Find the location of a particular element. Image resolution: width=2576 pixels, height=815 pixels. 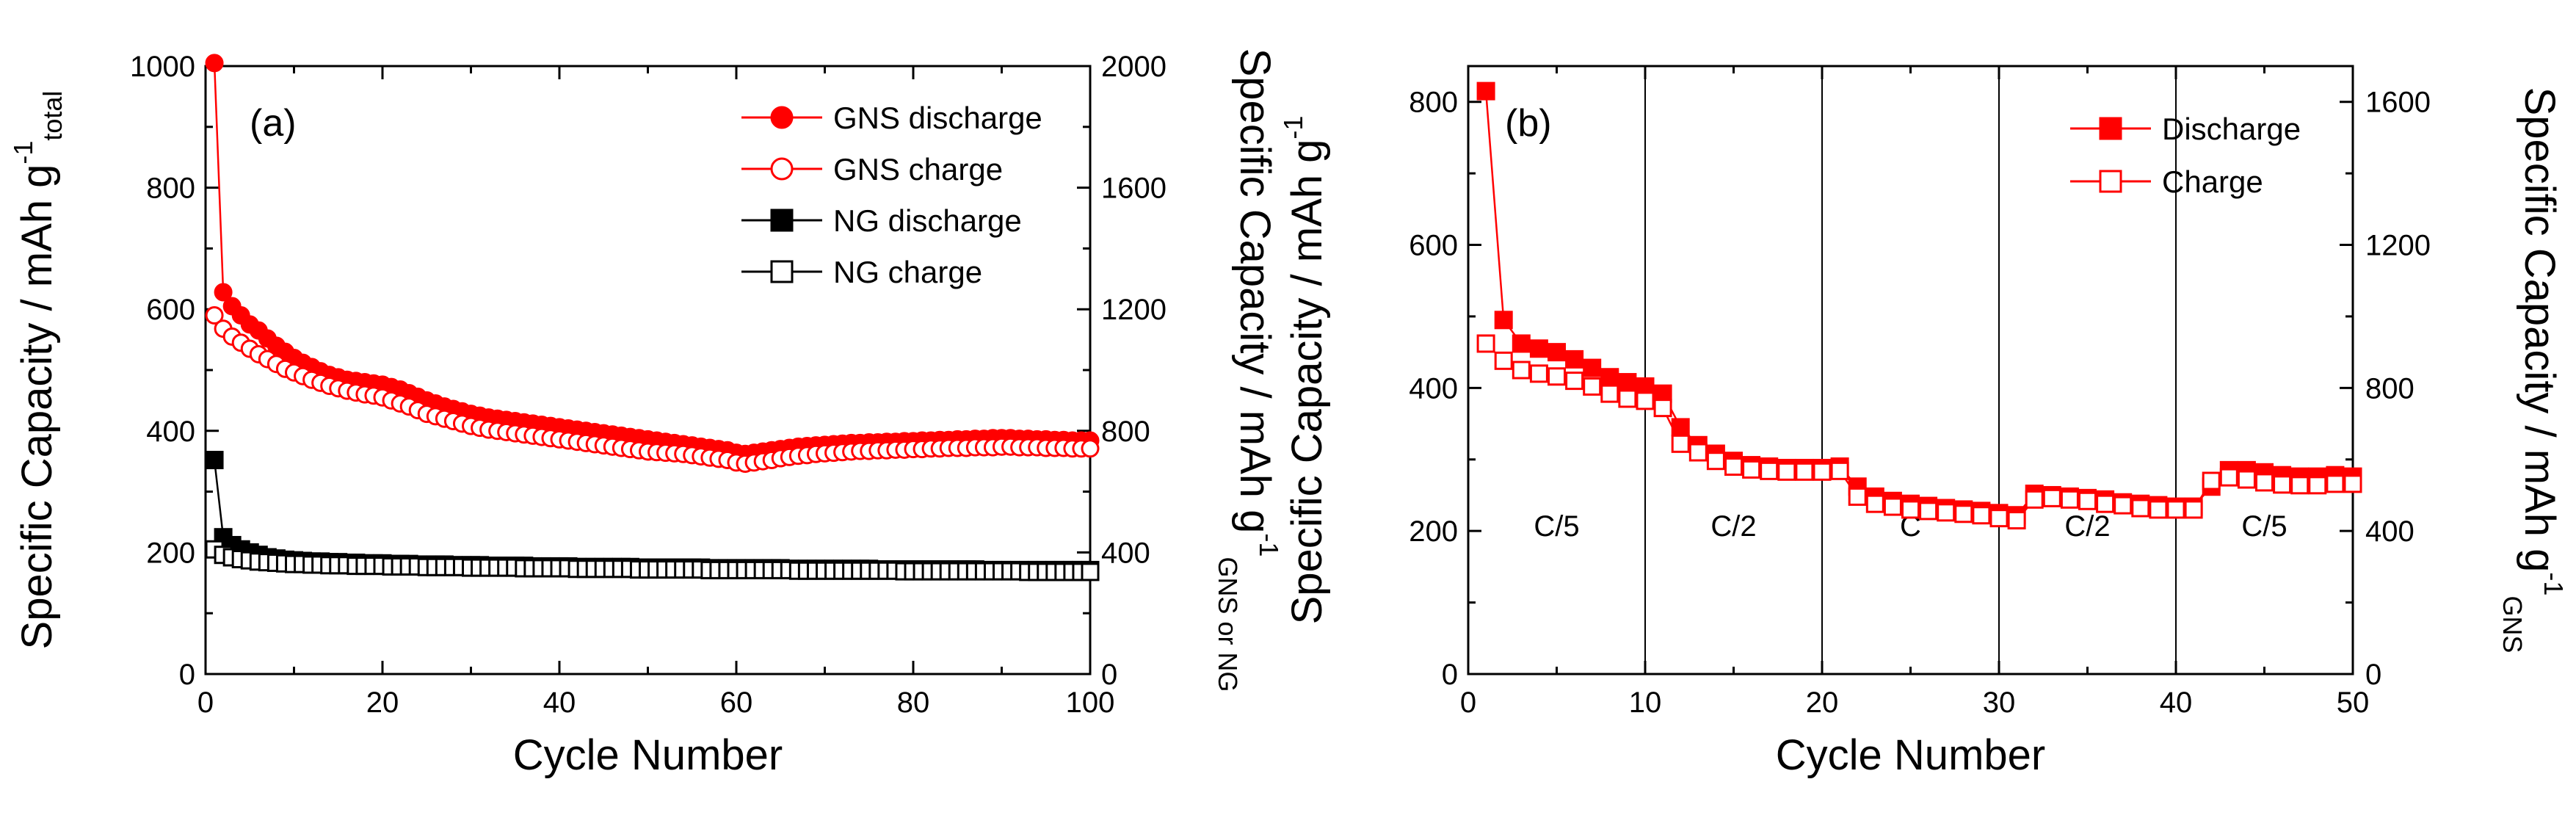

y-left-tick-label: 800 is located at coordinates (1434, 103).